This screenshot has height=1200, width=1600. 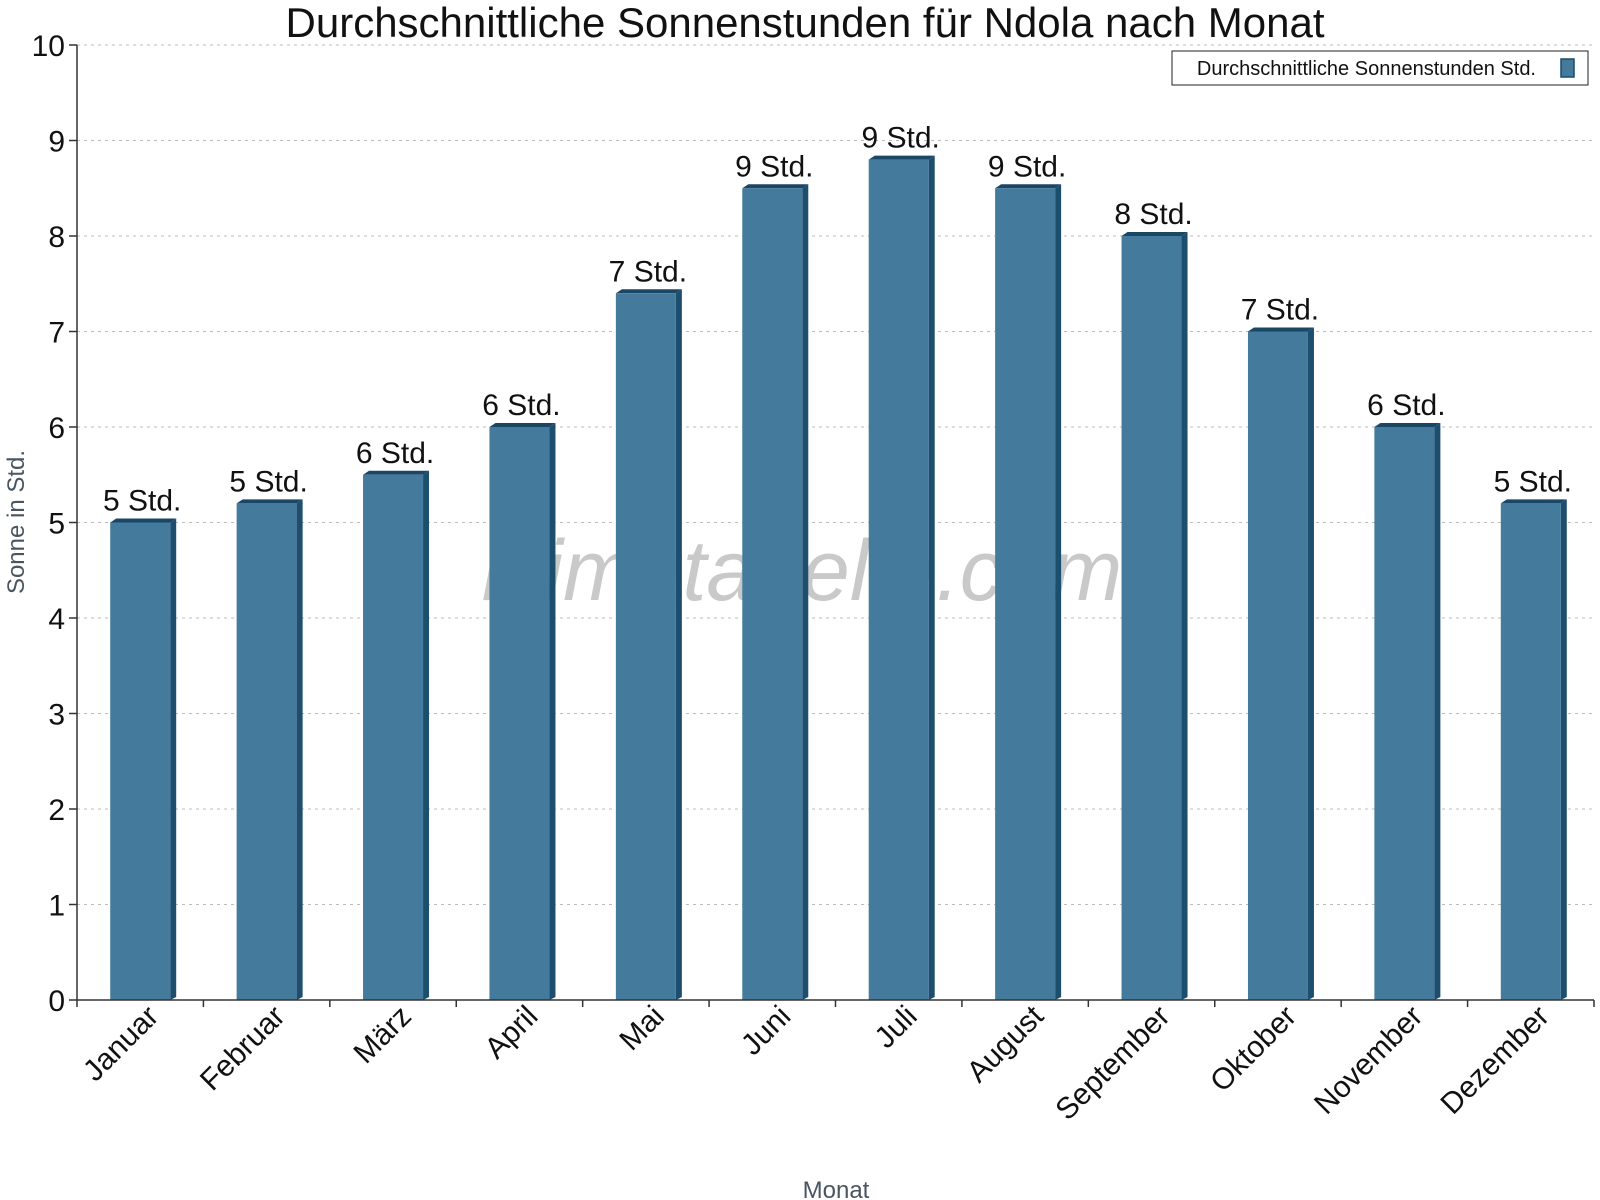 What do you see at coordinates (56, 333) in the screenshot?
I see `y-tick-label: 7` at bounding box center [56, 333].